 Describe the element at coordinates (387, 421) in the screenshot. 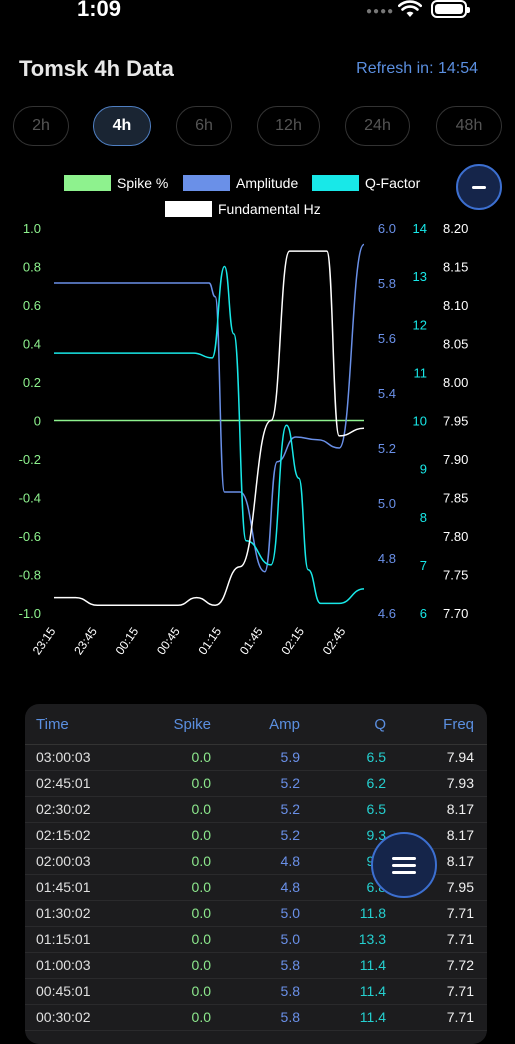

I see `axis-amplitude: 6.0 5.8 5.6 5.4 5.2 5.0 4.8 4.6` at that location.